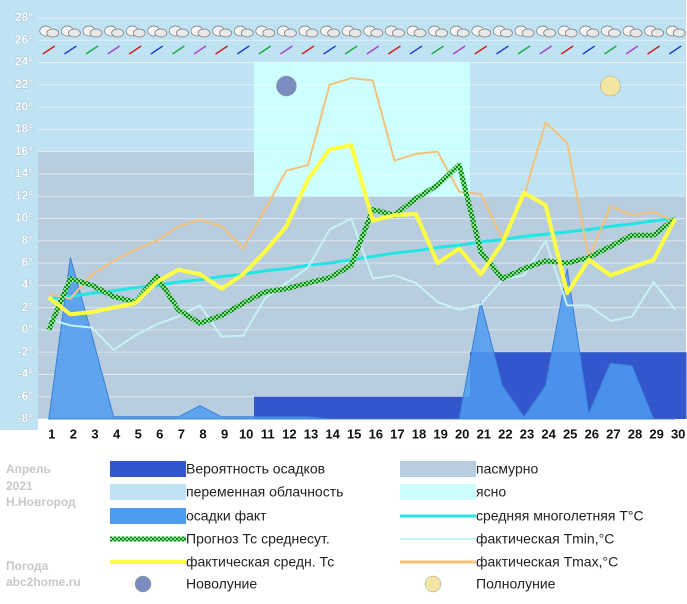  I want to click on x-tick-label: 26, so click(592, 433).